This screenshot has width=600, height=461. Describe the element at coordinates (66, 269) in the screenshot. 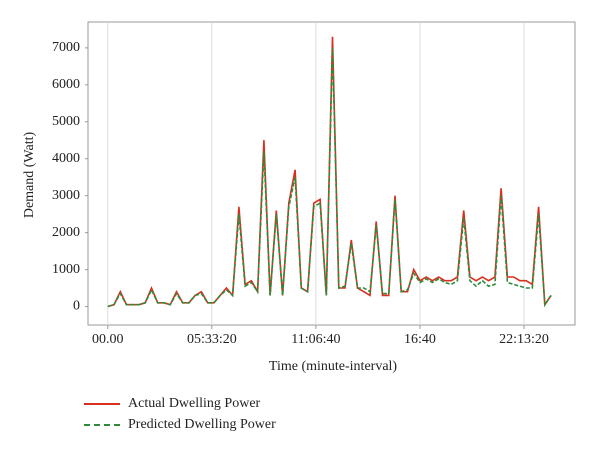

I see `y-tick-label: 1000` at that location.